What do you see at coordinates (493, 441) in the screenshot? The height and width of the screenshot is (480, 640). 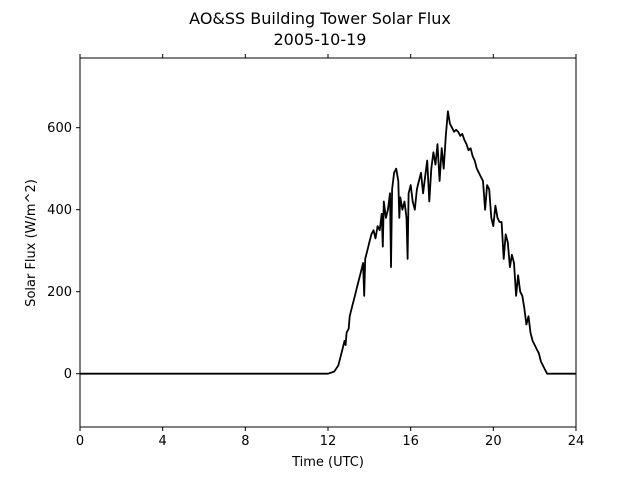 I see `x-tick-label: 20` at bounding box center [493, 441].